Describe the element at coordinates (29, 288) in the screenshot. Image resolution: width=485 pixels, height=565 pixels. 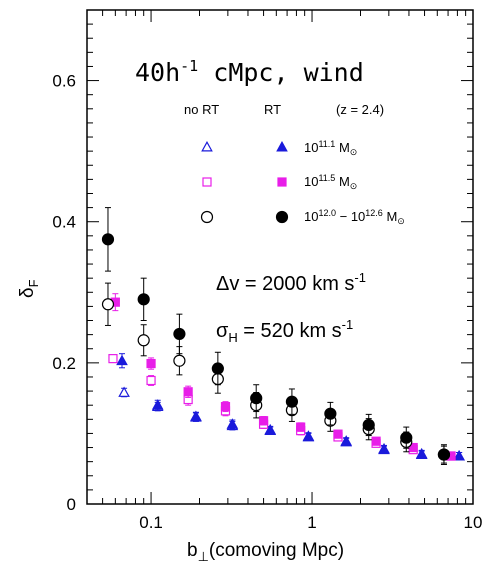
I see `y-axis-label: δF` at that location.